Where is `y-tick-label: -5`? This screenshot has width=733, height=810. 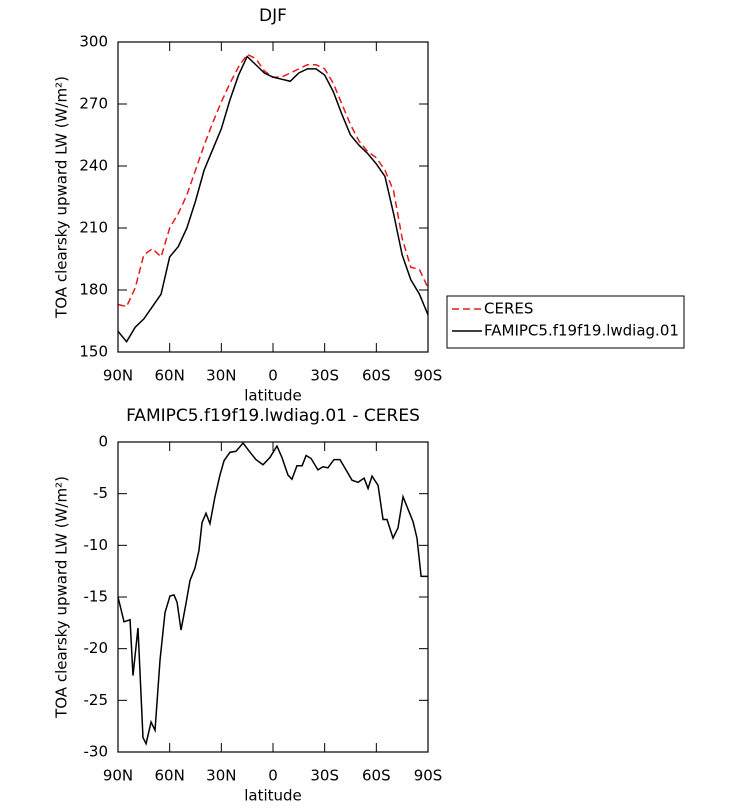
y-tick-label: -5 is located at coordinates (100, 493).